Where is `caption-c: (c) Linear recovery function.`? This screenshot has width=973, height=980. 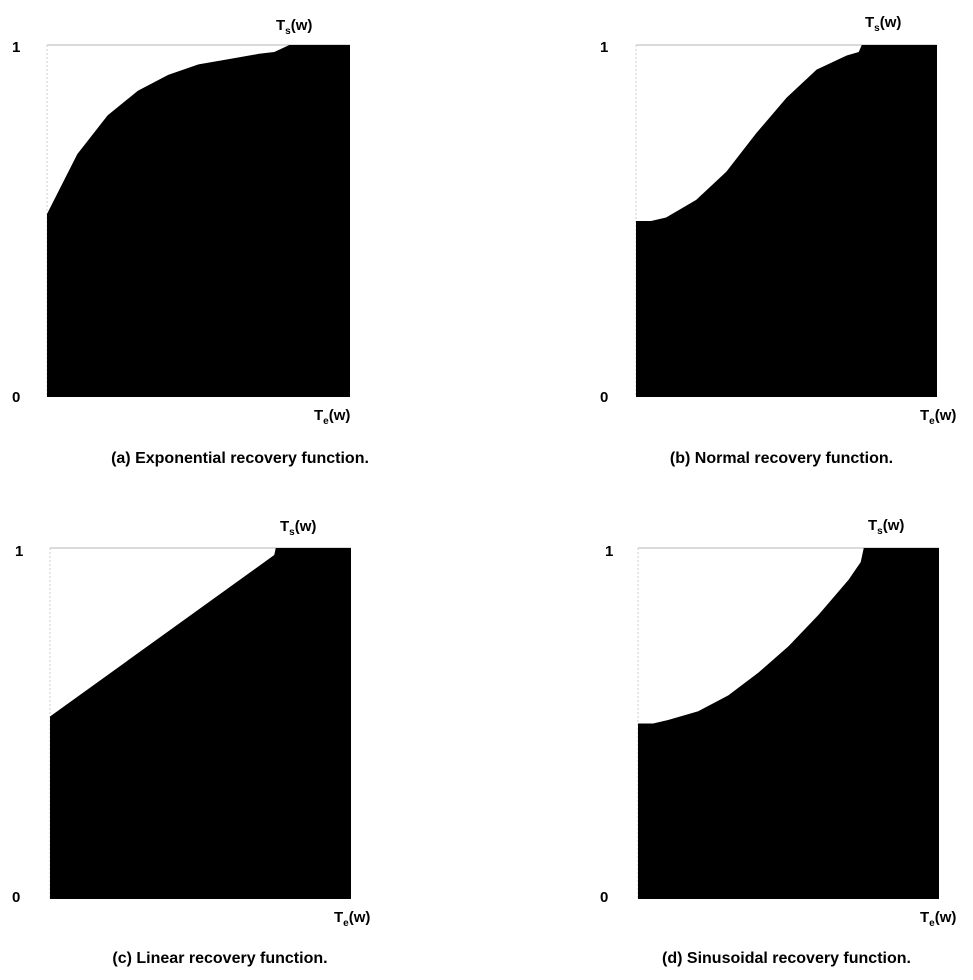 caption-c: (c) Linear recovery function. is located at coordinates (220, 958).